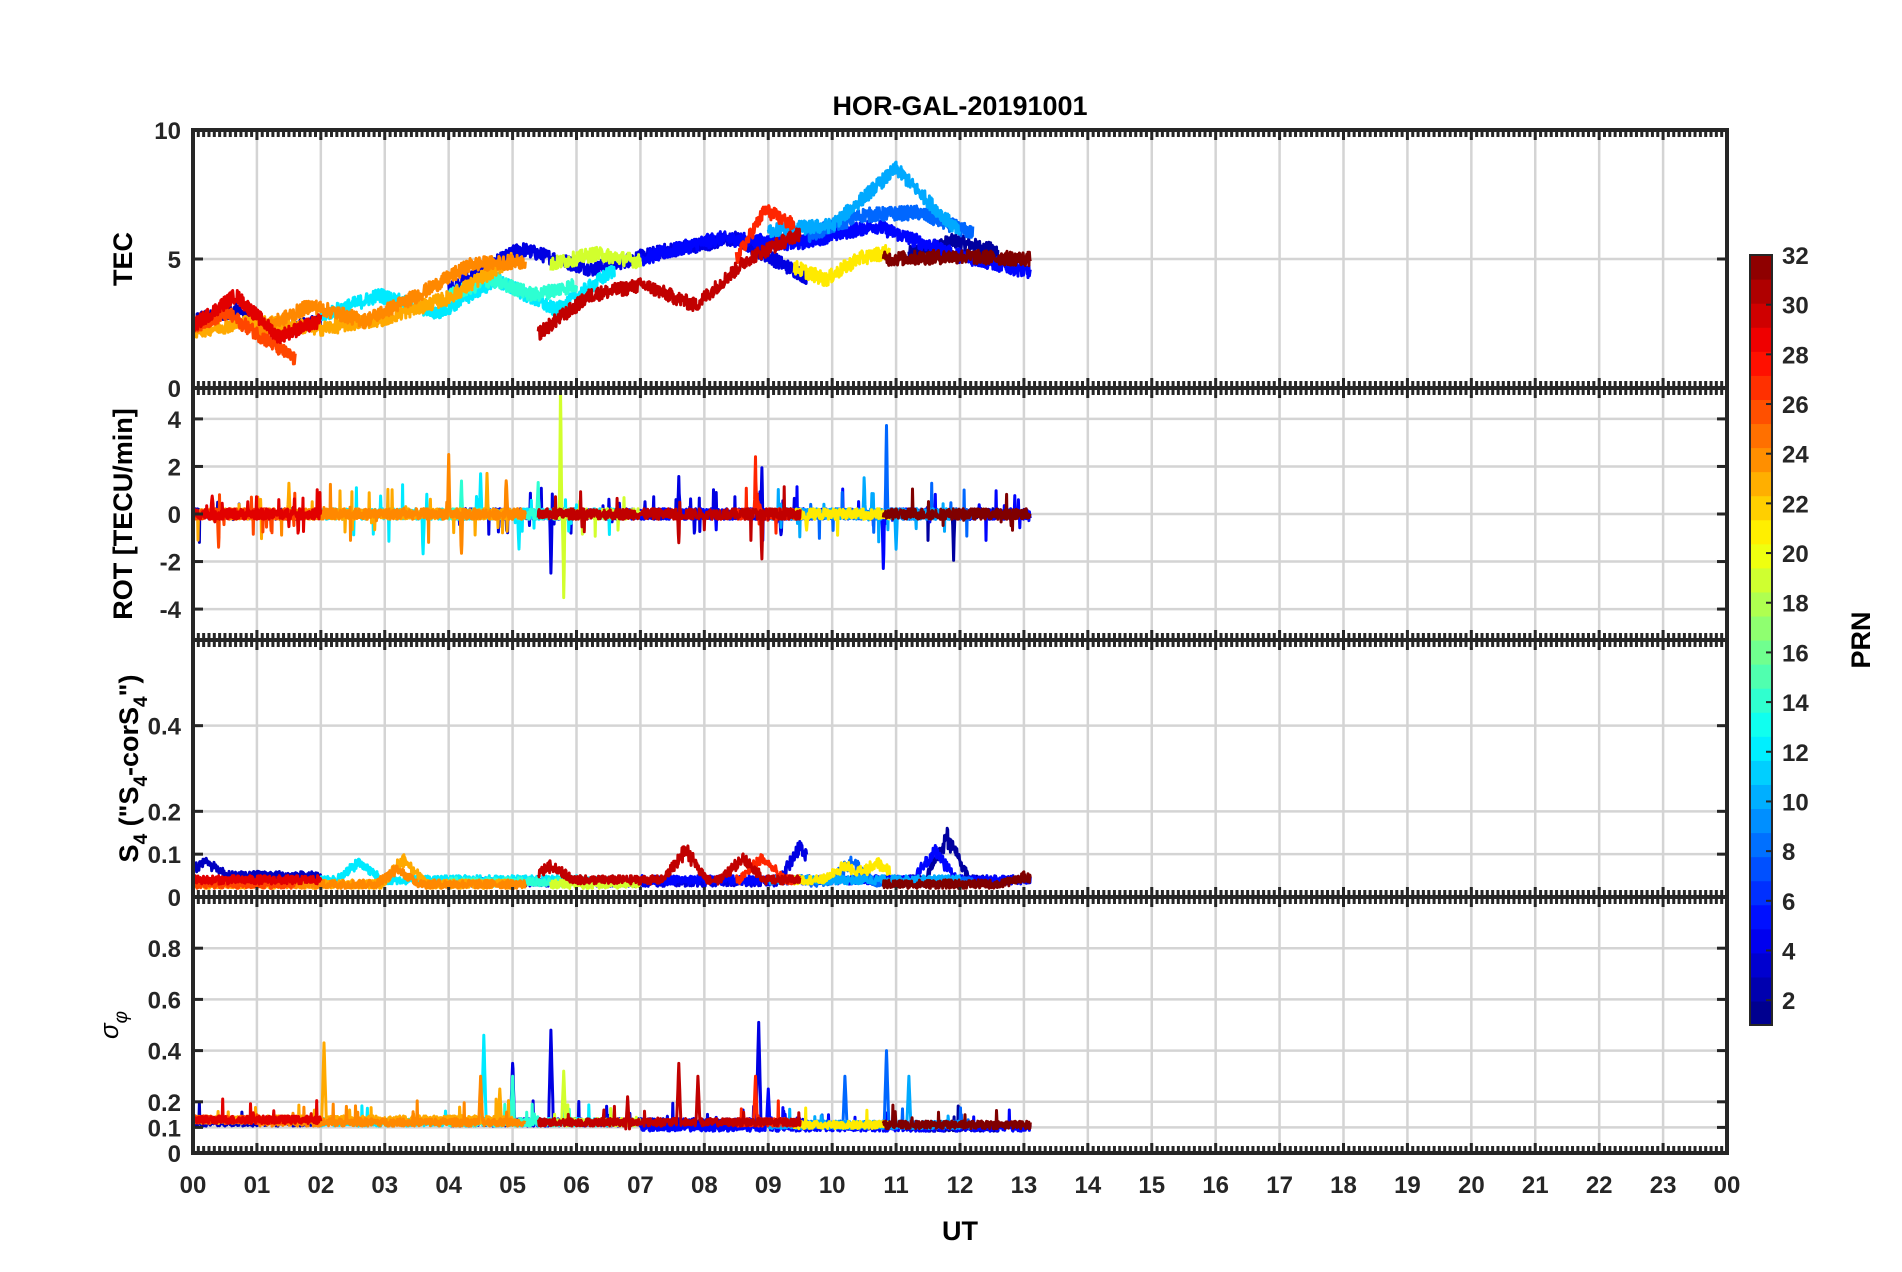  What do you see at coordinates (1795, 753) in the screenshot?
I see `colorbar-tick-label: 12` at bounding box center [1795, 753].